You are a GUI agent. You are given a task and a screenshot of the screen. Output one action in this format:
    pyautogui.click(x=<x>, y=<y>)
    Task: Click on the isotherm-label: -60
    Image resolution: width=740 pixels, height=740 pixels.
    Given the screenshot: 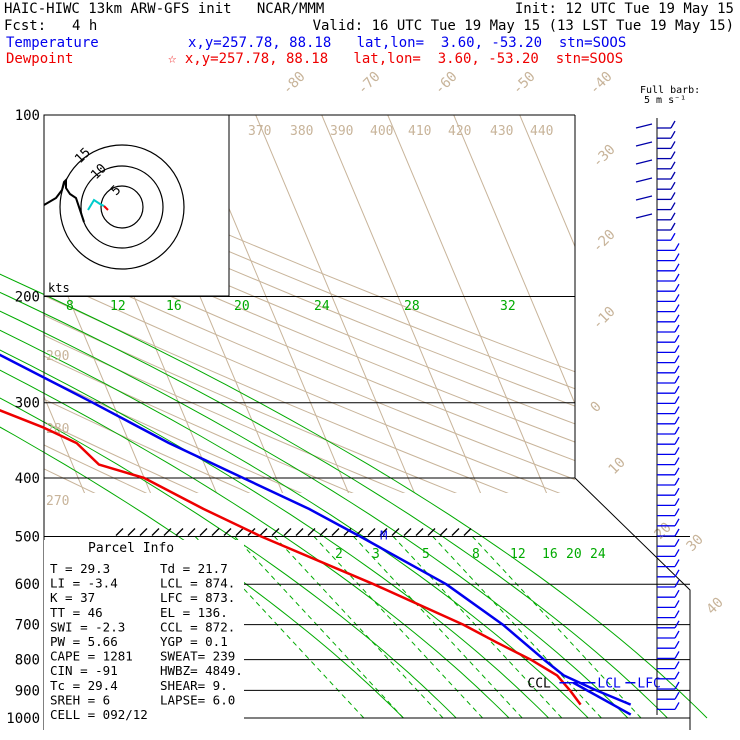 What is the action you would take?
    pyautogui.click(x=446, y=83)
    